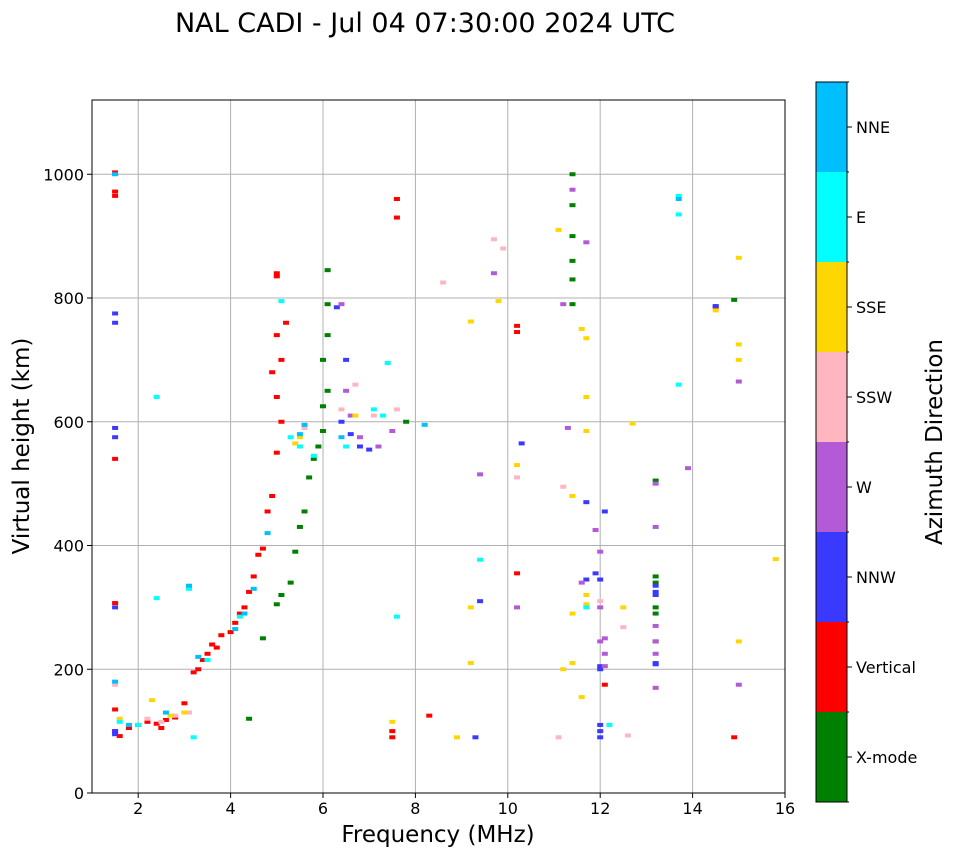  What do you see at coordinates (22, 446) in the screenshot?
I see `y-axis-label: Virtual height (km)` at bounding box center [22, 446].